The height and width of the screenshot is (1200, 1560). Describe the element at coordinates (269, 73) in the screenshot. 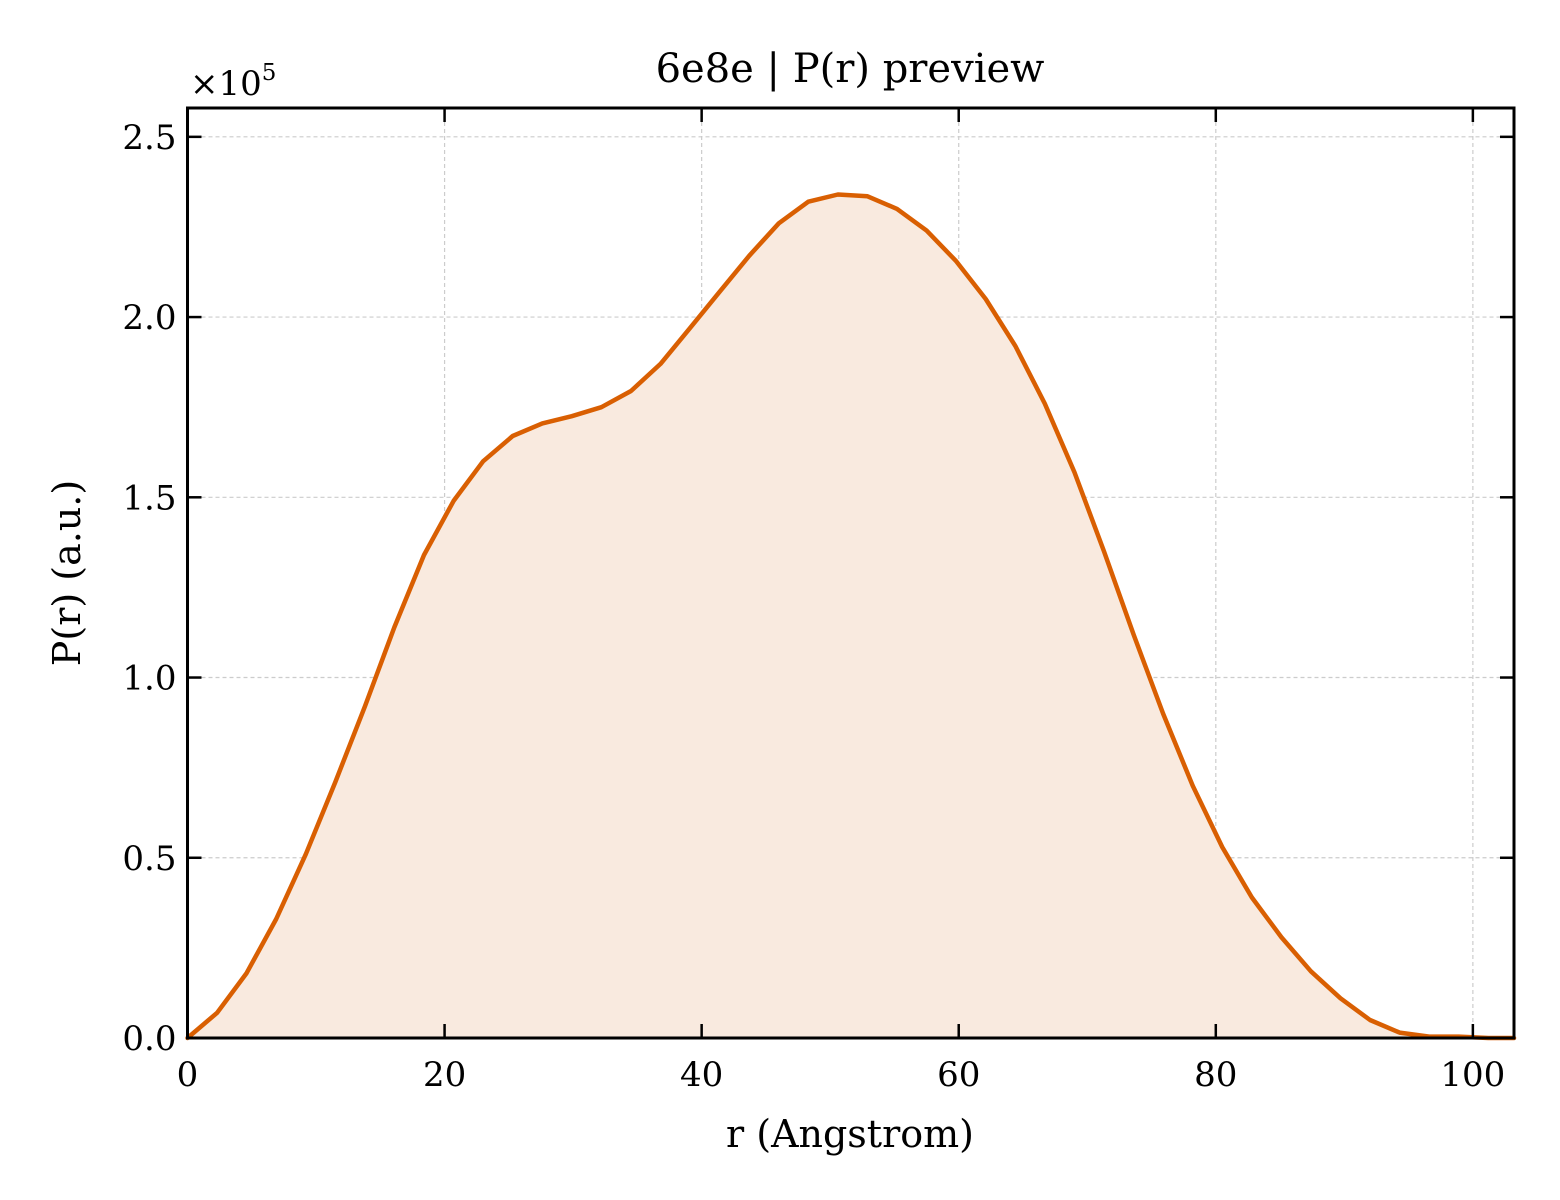

I see `y-multiplier-exponent: 5` at that location.